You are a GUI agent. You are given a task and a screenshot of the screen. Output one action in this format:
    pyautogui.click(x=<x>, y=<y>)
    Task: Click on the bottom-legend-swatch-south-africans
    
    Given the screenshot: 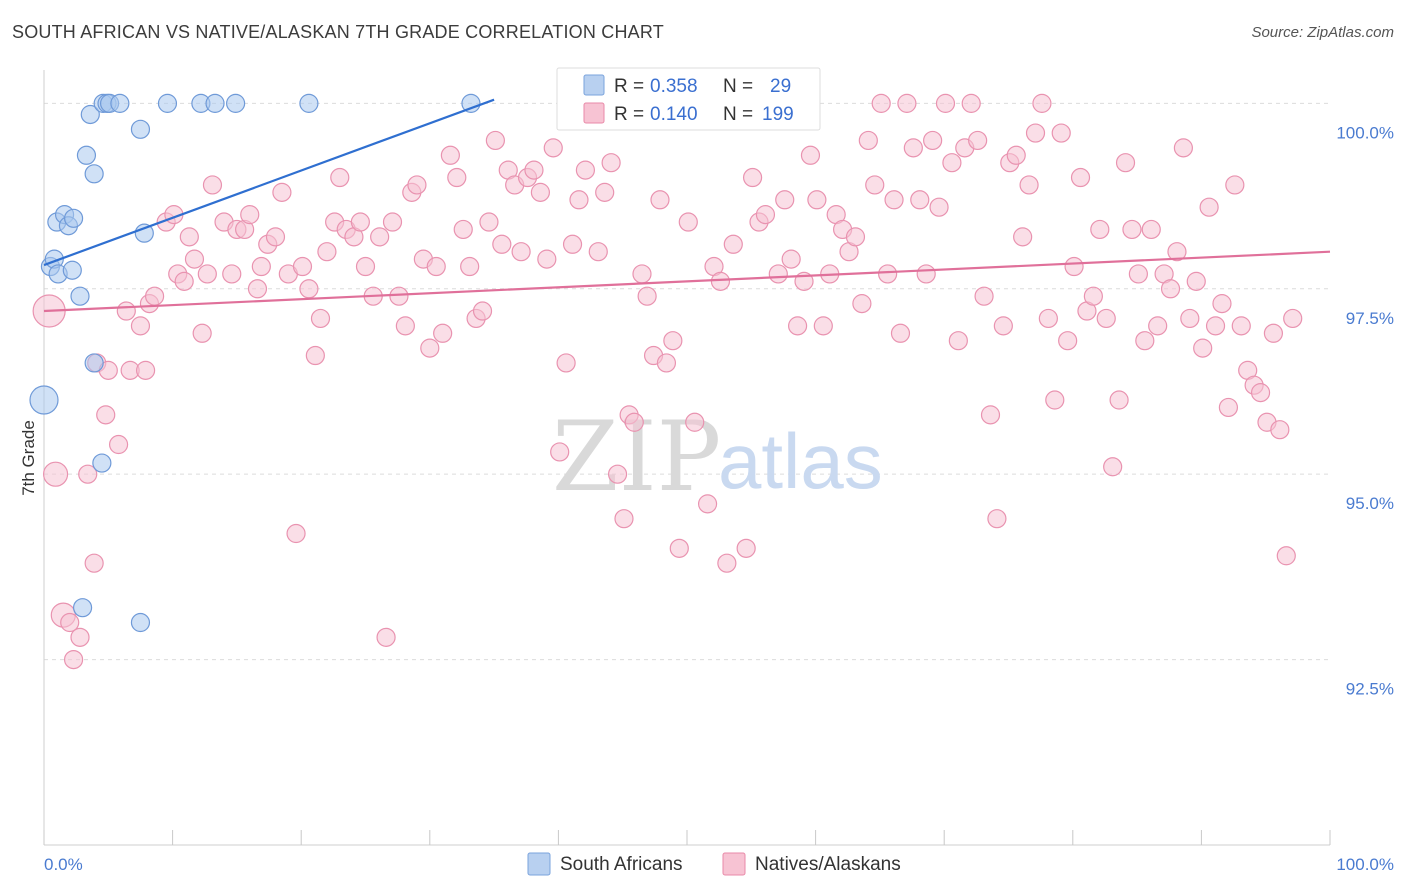 What is the action you would take?
    pyautogui.click(x=539, y=864)
    